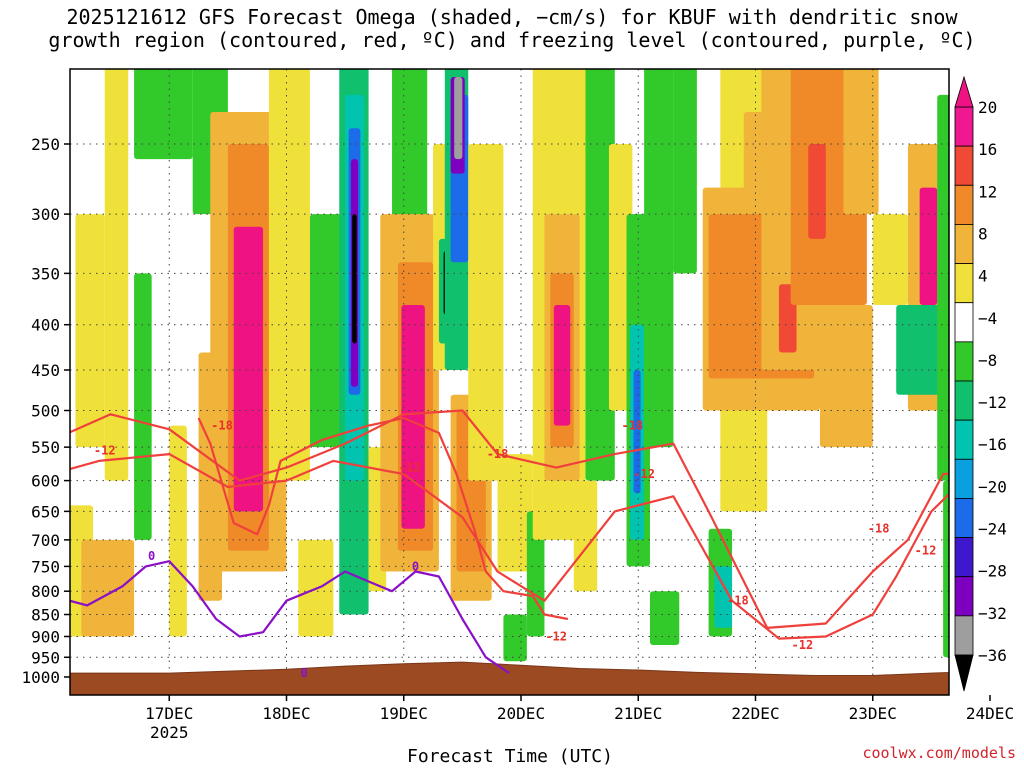 The height and width of the screenshot is (768, 1024). What do you see at coordinates (738, 601) in the screenshot?
I see `contour-label-7: -18` at bounding box center [738, 601].